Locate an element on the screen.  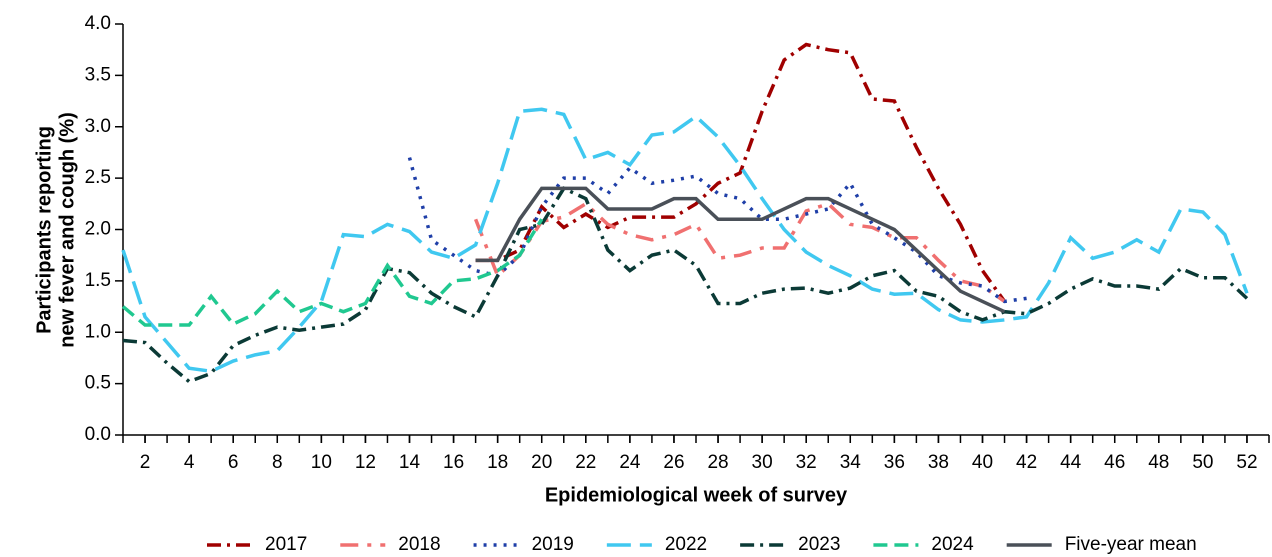
x-tick-label: 50 is located at coordinates (1202, 462).